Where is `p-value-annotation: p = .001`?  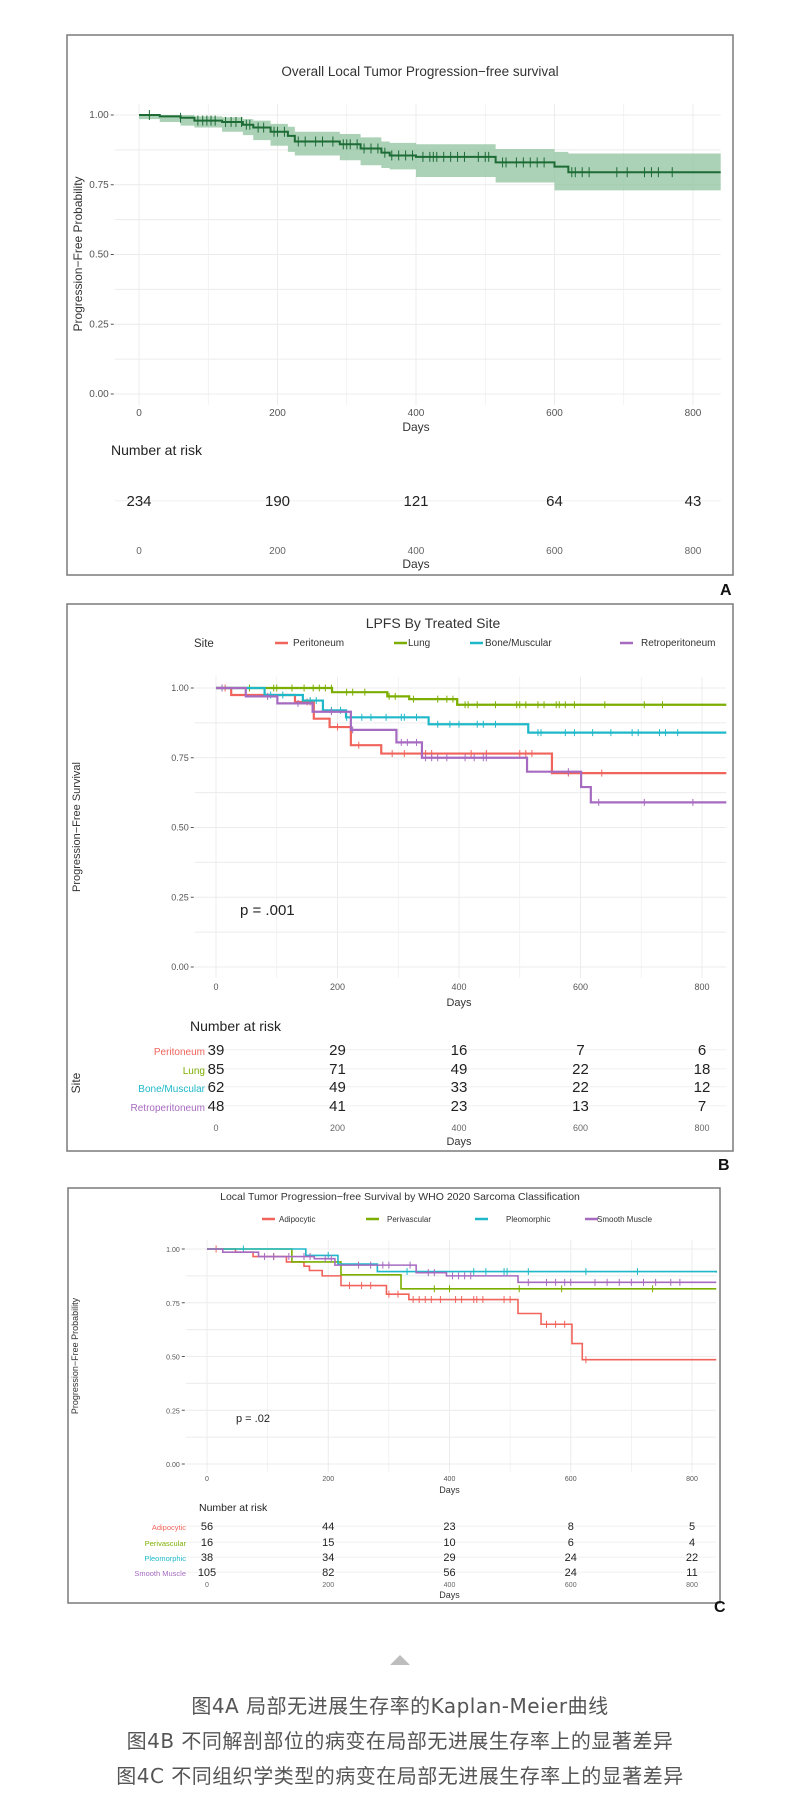 p-value-annotation: p = .001 is located at coordinates (267, 910).